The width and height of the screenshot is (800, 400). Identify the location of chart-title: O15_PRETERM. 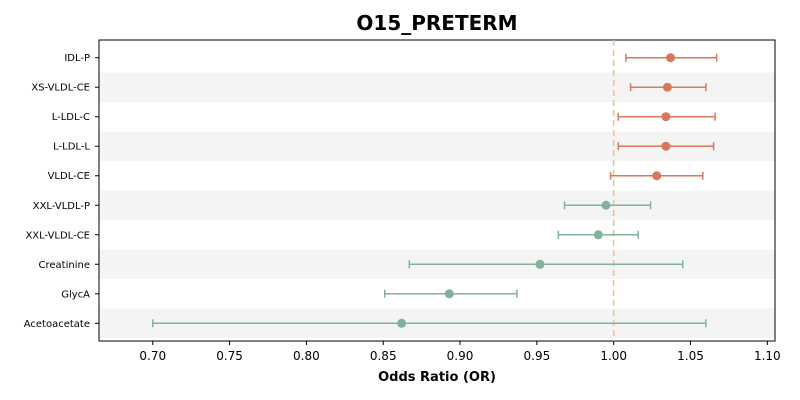
(436, 23).